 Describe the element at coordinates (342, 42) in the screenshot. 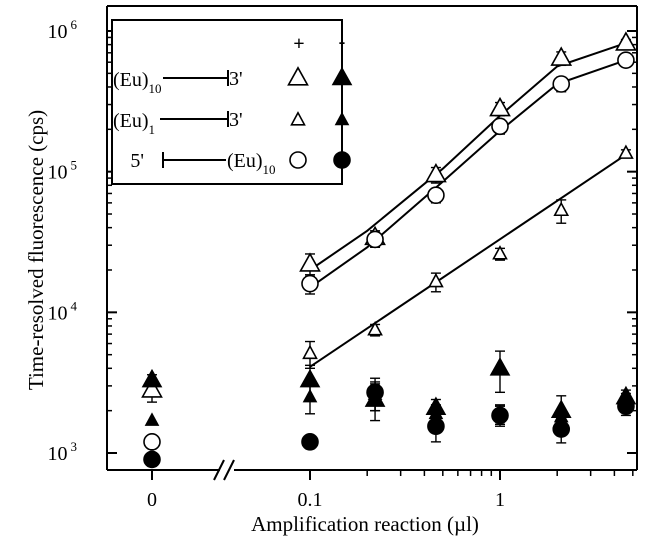

I see `legend-header-minus: -` at that location.